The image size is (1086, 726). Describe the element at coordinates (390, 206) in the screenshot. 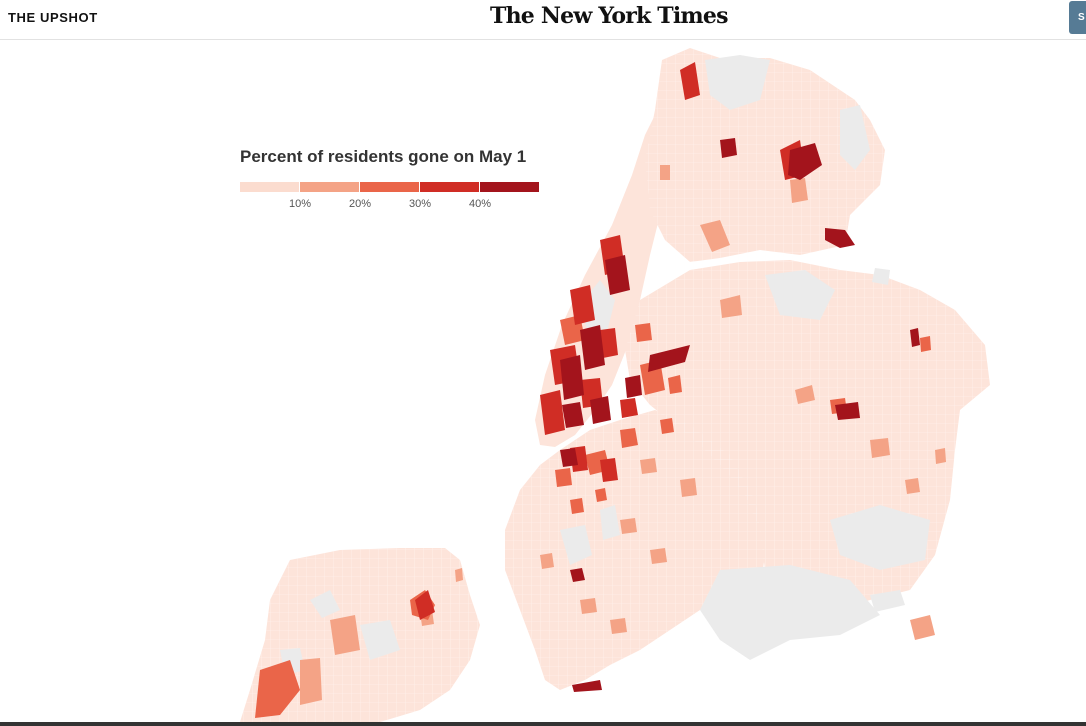

I see `legend-tick-labels: 10% 20% 30% 40%` at that location.